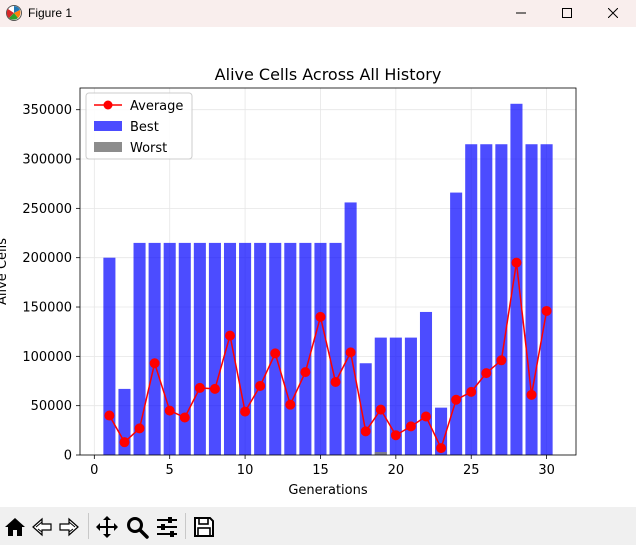  I want to click on window-titlebar: Figure 1, so click(318, 13).